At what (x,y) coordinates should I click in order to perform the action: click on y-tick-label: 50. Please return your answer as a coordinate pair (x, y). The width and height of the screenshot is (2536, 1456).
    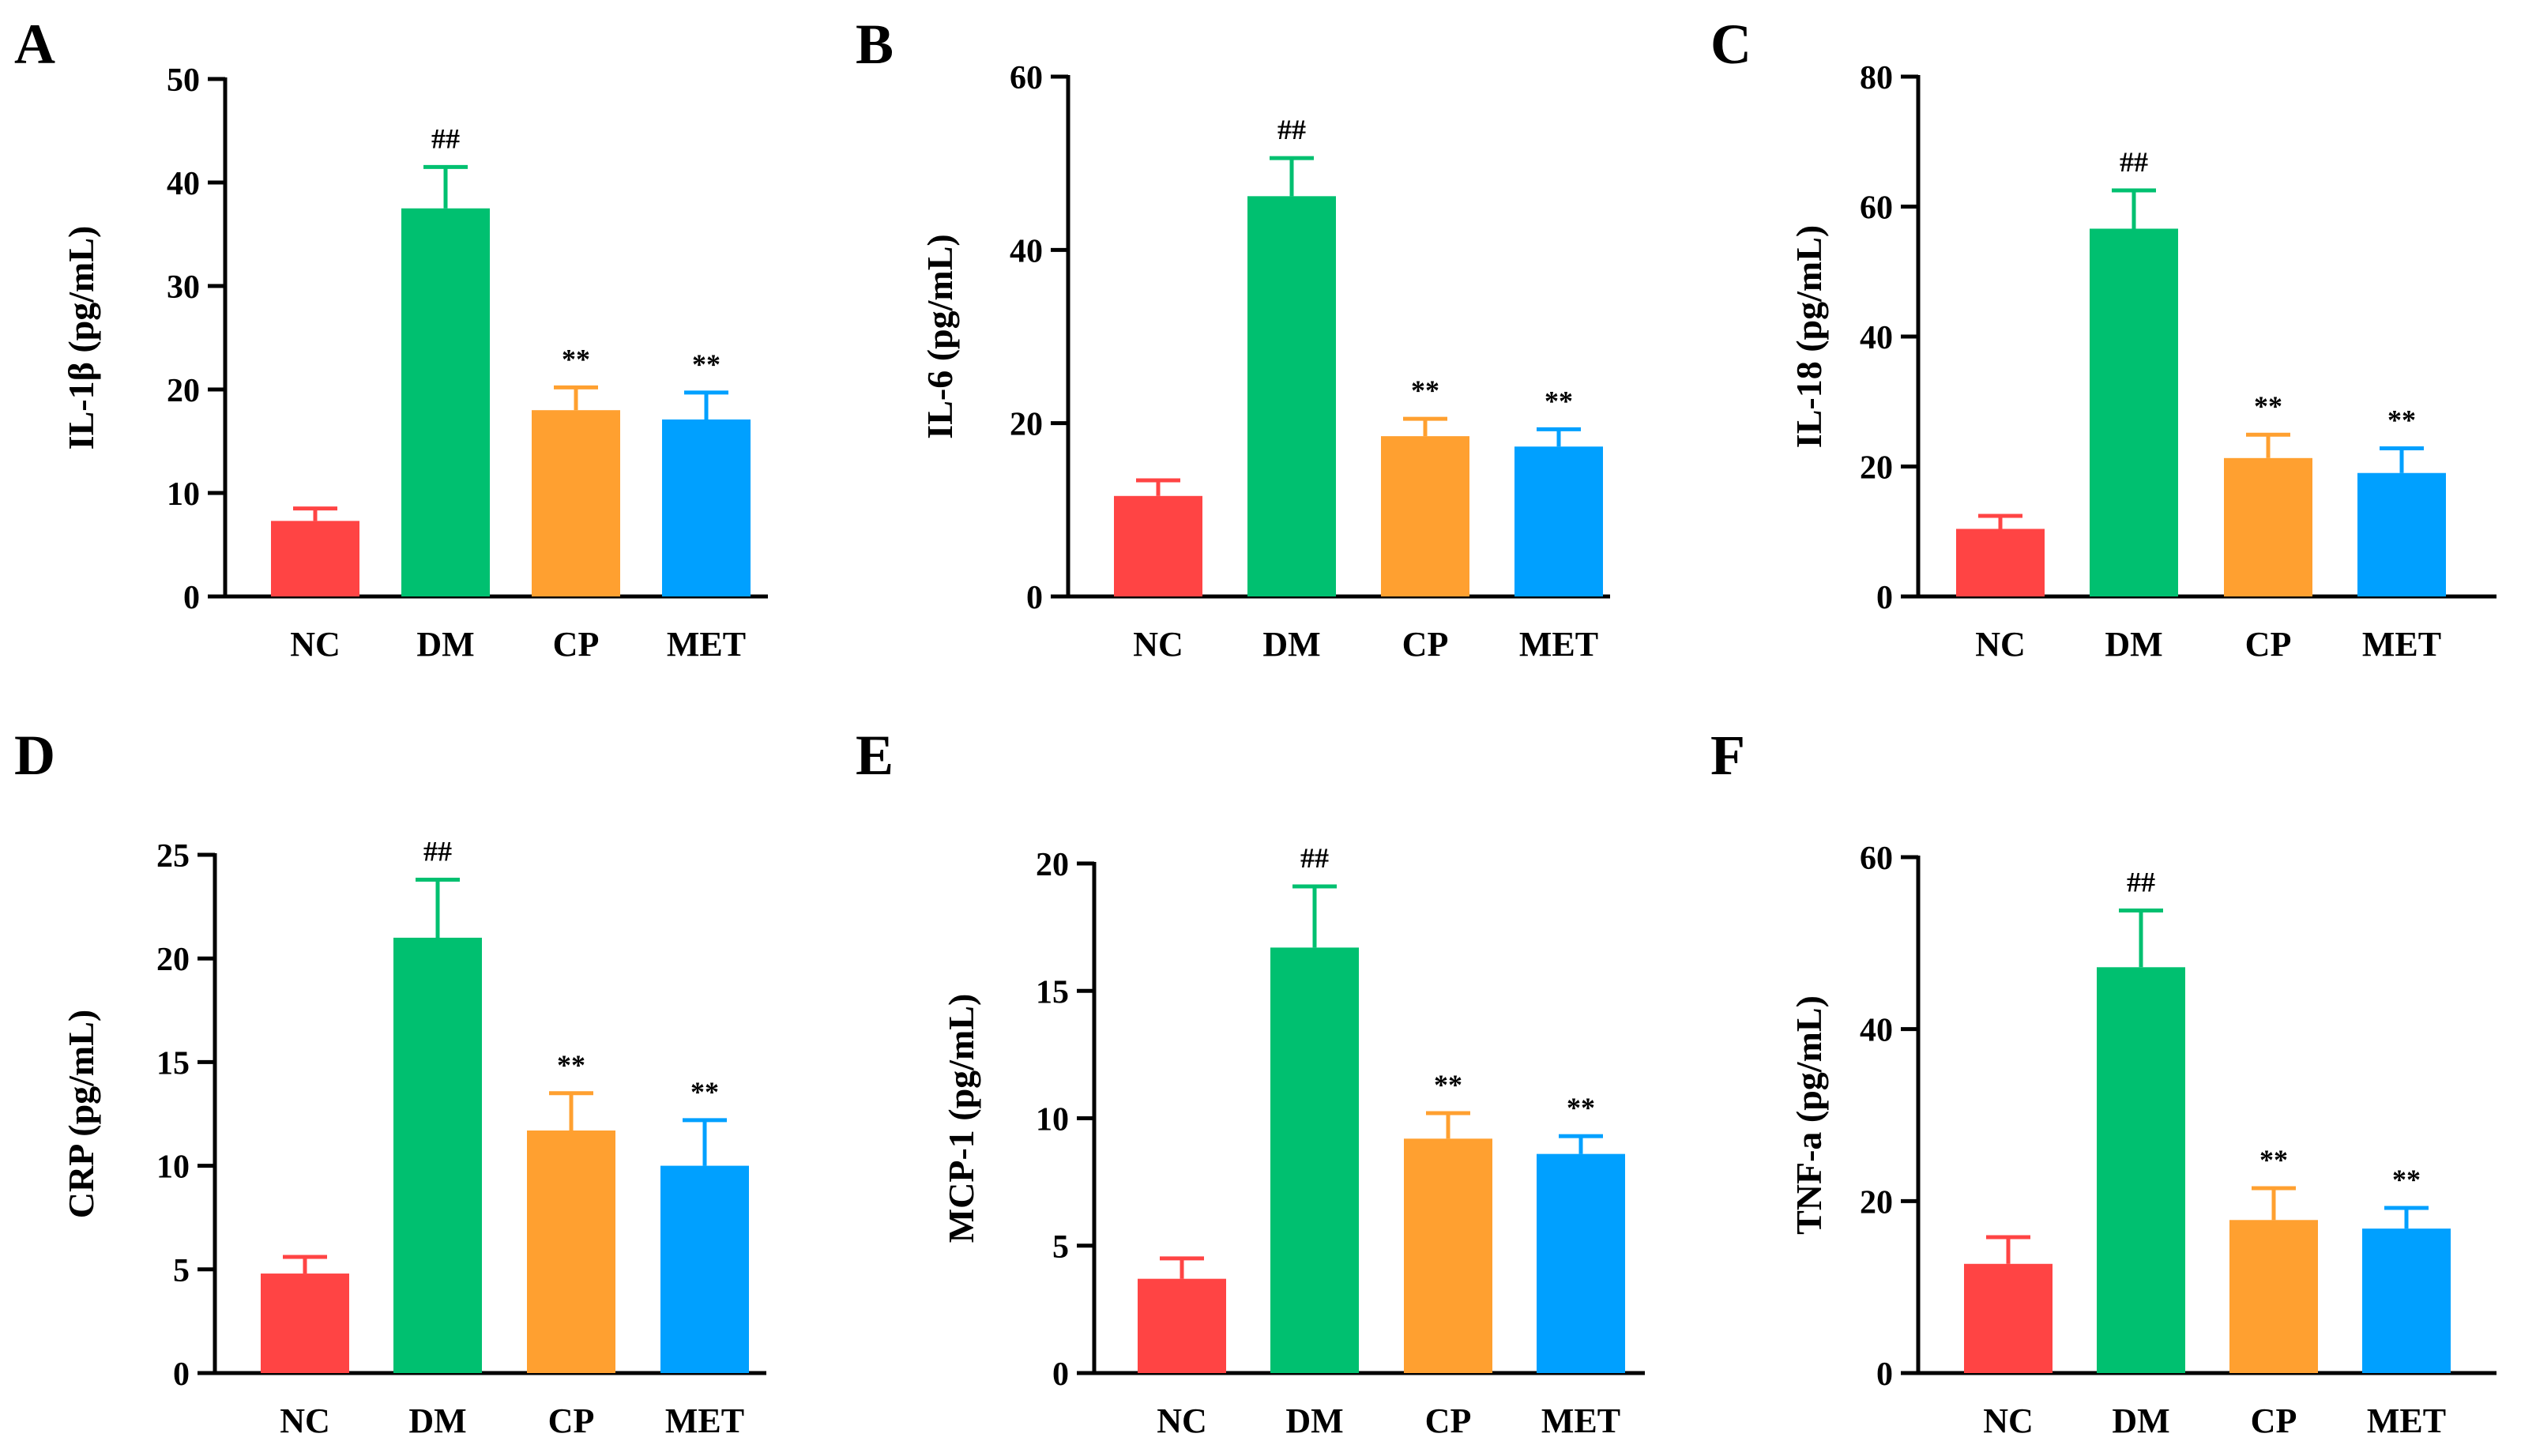
    Looking at the image, I should click on (183, 80).